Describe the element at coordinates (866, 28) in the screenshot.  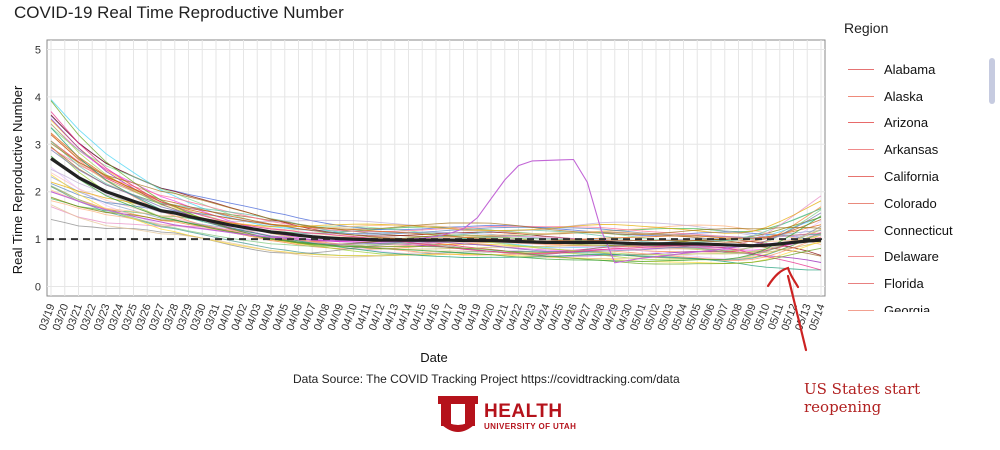
I see `legend-title: Region` at that location.